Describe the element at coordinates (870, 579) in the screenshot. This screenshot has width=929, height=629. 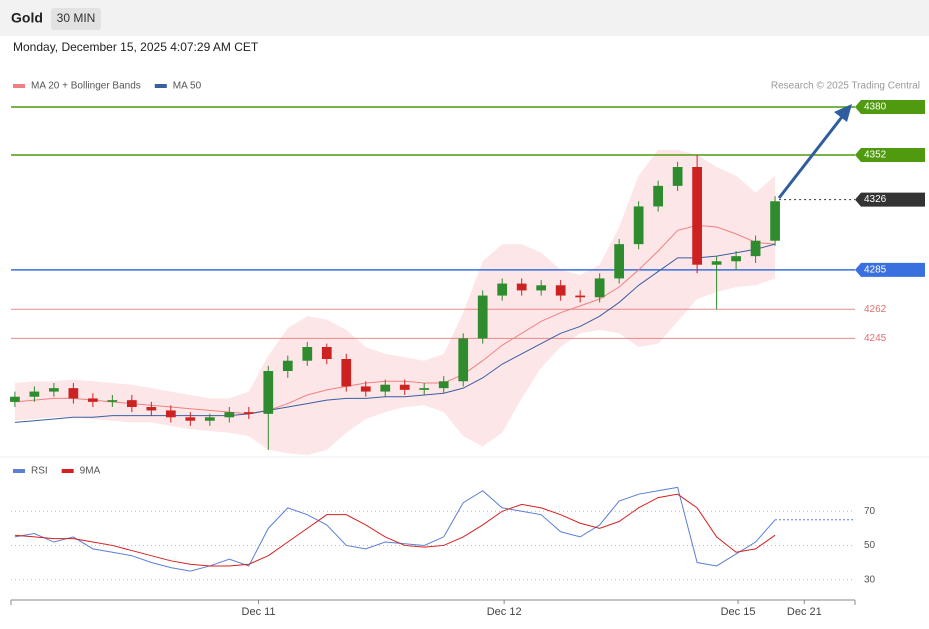
I see `y-tick-label: 30` at that location.